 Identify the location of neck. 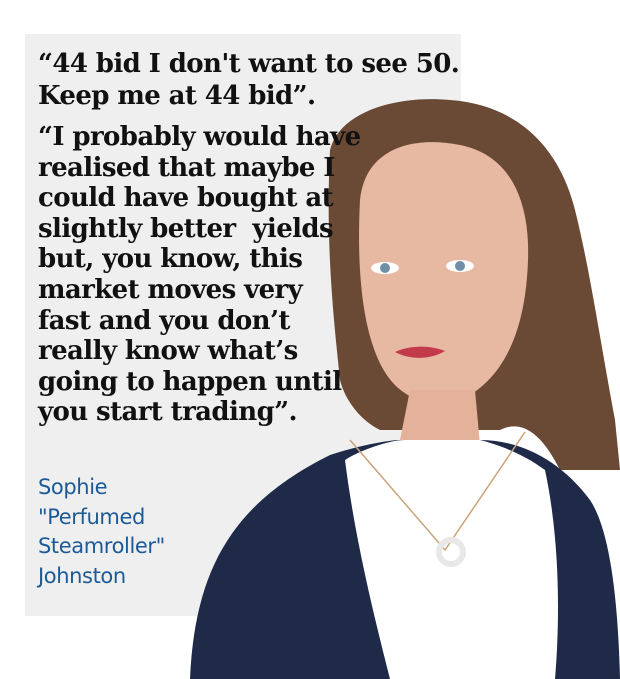
(440, 417).